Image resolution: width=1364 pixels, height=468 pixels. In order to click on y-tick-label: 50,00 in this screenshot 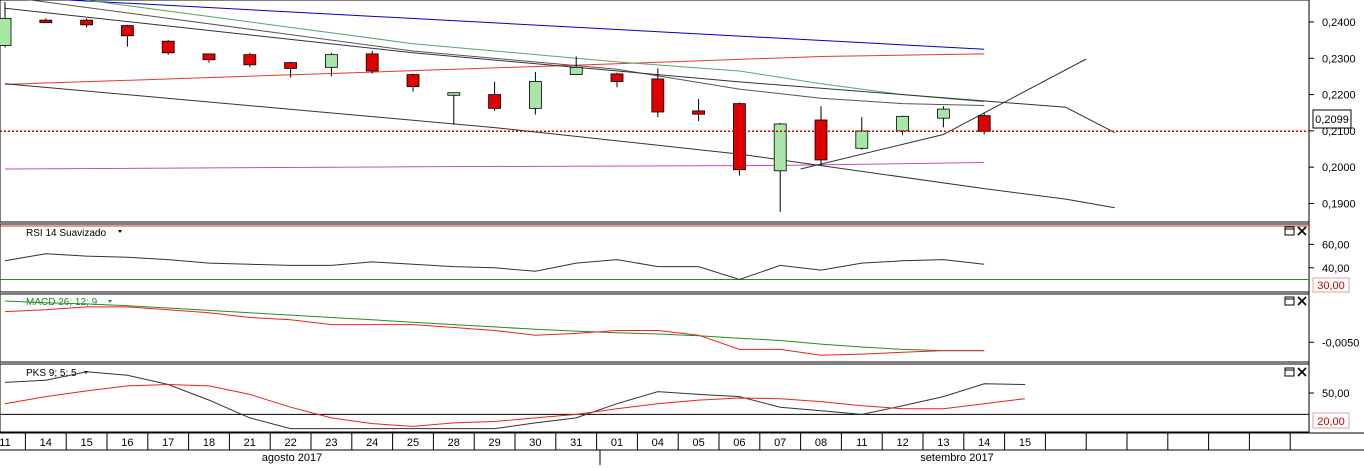, I will do `click(1336, 394)`.